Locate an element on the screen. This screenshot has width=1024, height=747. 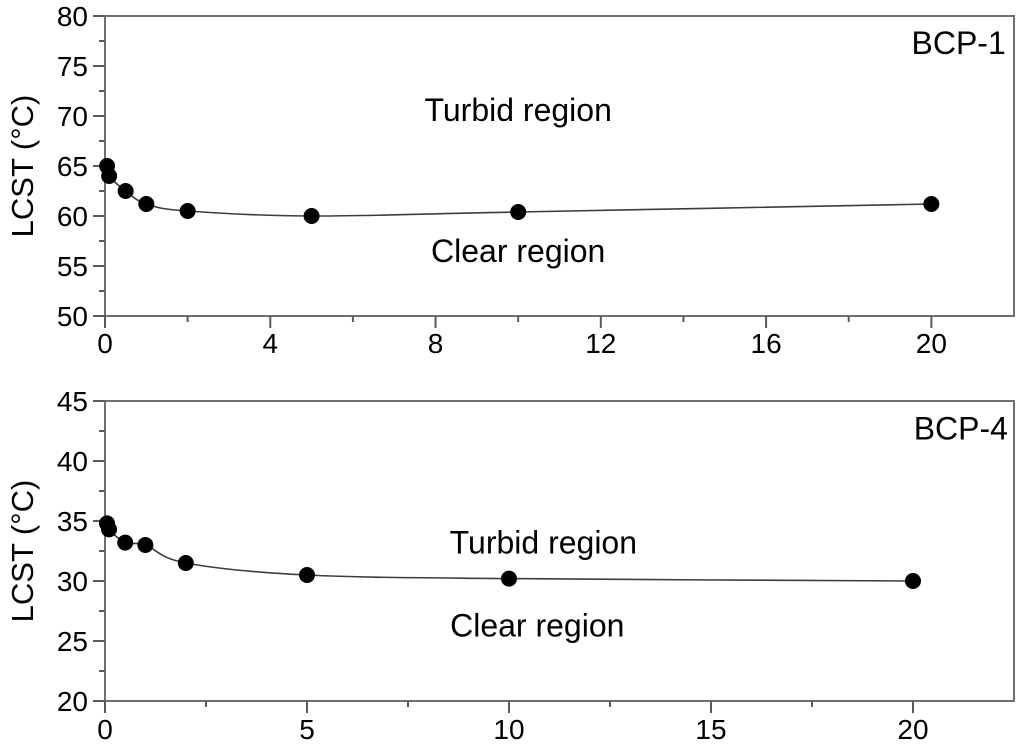
x-tick-label: 8 is located at coordinates (436, 343).